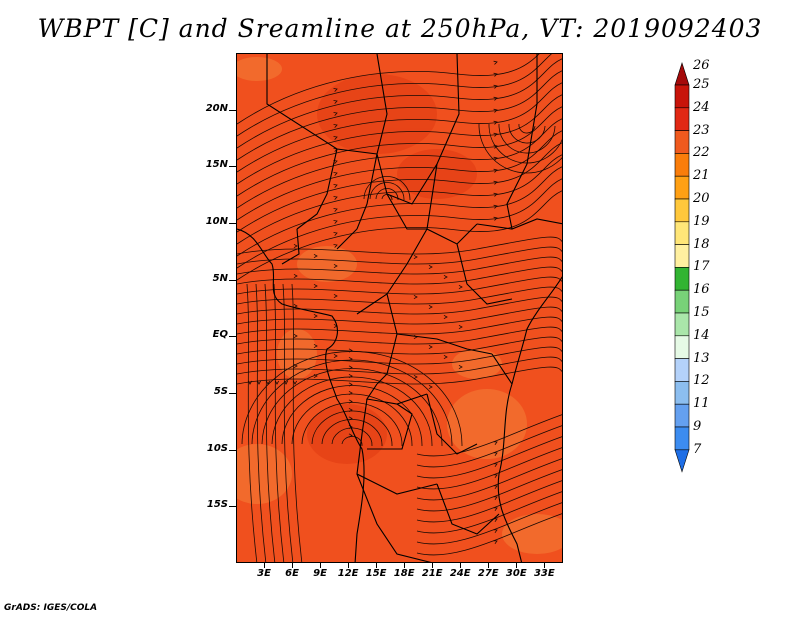 This screenshot has width=800, height=618. What do you see at coordinates (701, 358) in the screenshot?
I see `colorbar-level-label: 13` at bounding box center [701, 358].